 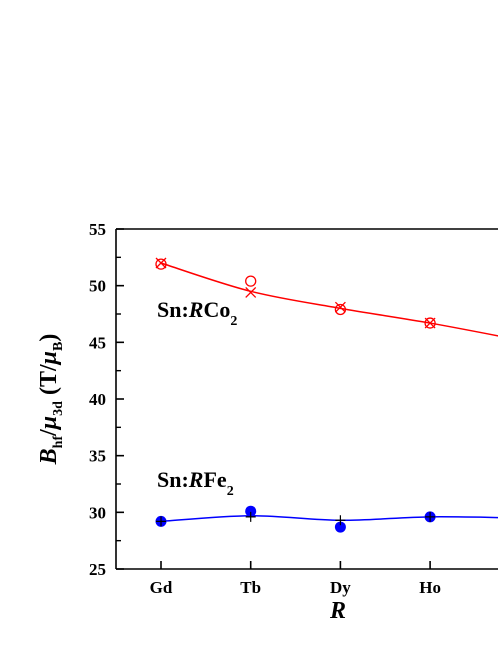 I want to click on series-label-rfe2-italic: R, so click(x=196, y=479).